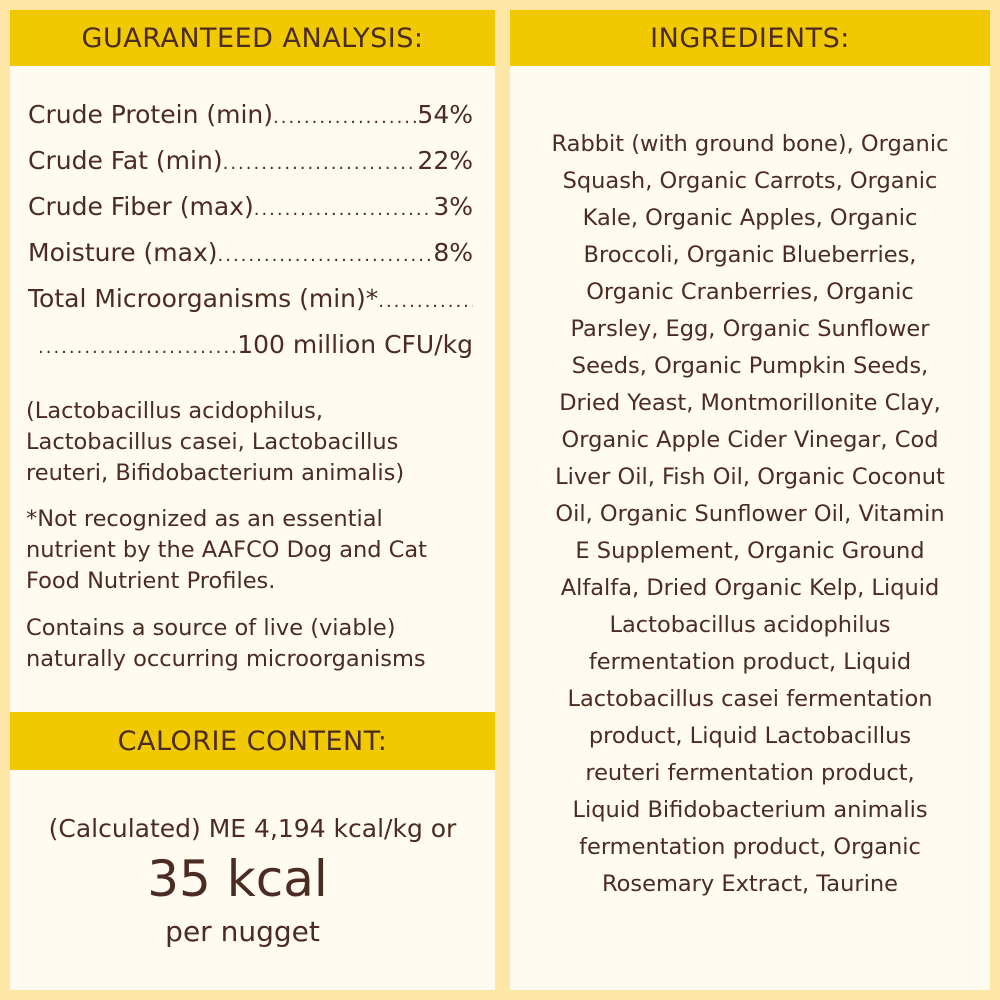 Image resolution: width=1000 pixels, height=1000 pixels. Describe the element at coordinates (355, 344) in the screenshot. I see `analysis-value: 100 million CFU/kg` at that location.